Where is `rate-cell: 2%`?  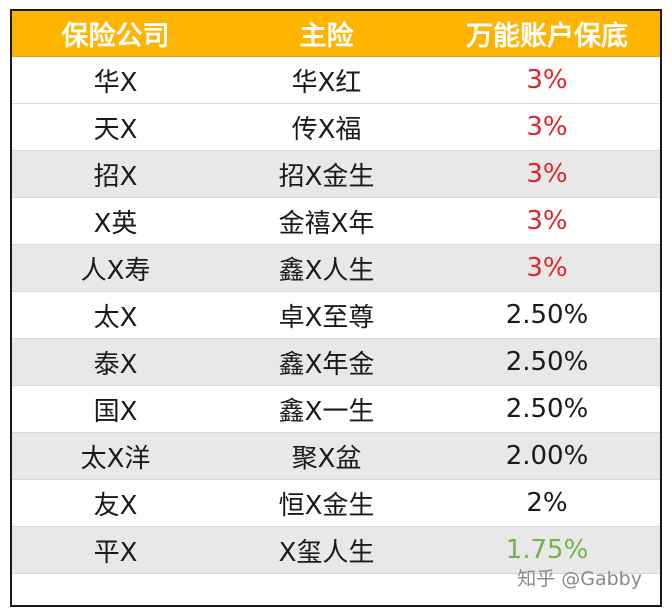
rate-cell: 2% is located at coordinates (547, 503).